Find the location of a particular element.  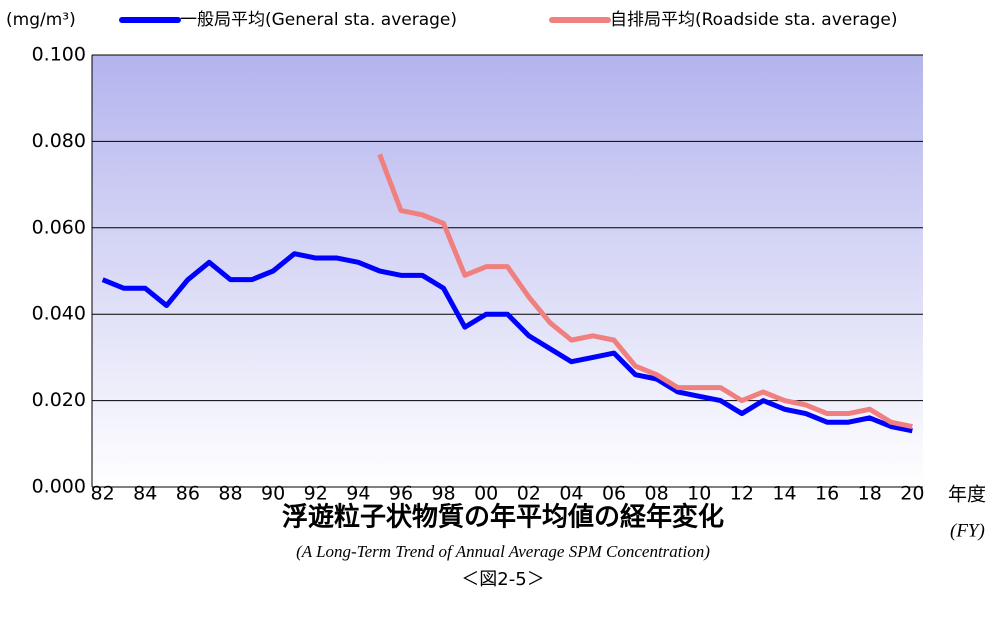

figure-label: ＜図2-5＞ is located at coordinates (502, 579).